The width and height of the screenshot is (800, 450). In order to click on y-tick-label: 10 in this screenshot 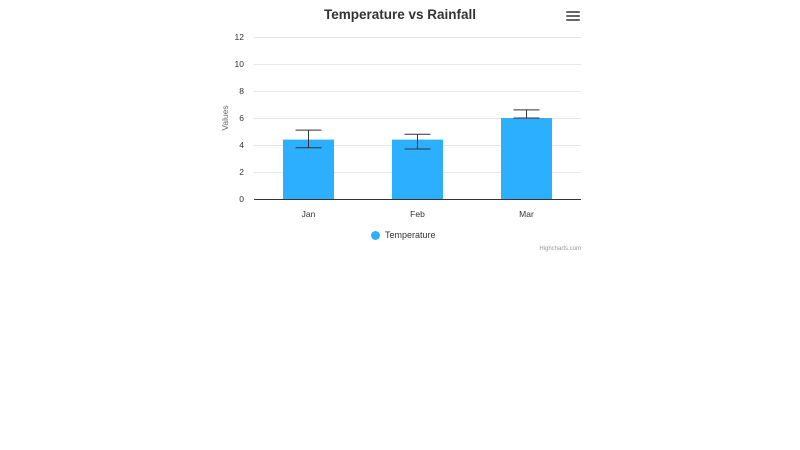, I will do `click(240, 64)`.